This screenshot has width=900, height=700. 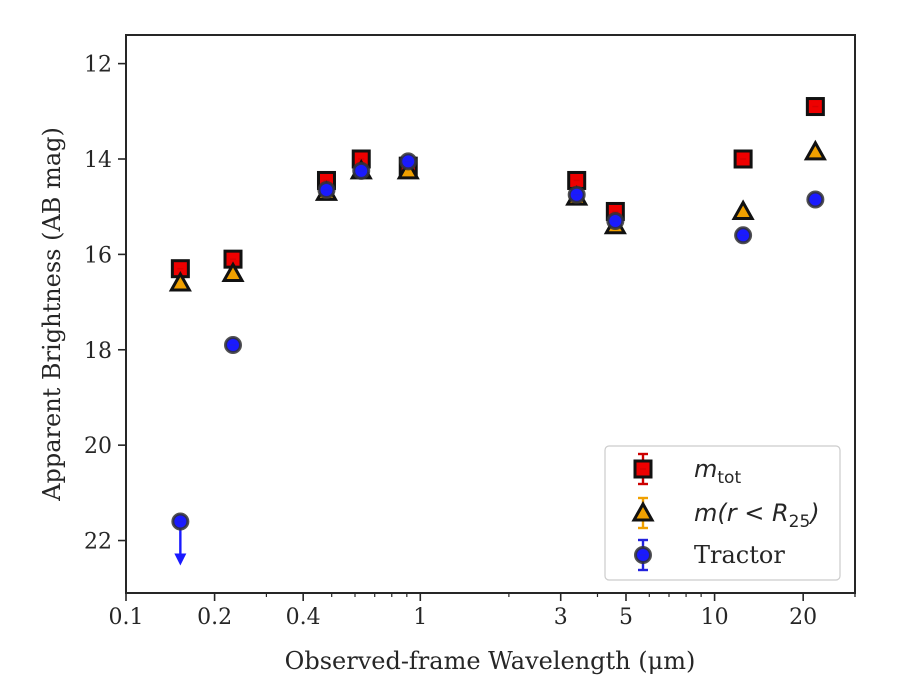 I want to click on x-tick-label: 5, so click(x=626, y=617).